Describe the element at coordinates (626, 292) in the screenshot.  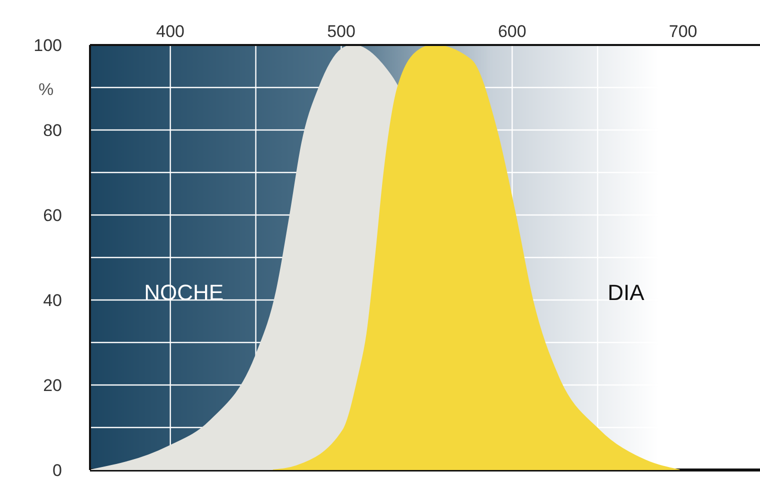
I see `annotation: DIA` at that location.